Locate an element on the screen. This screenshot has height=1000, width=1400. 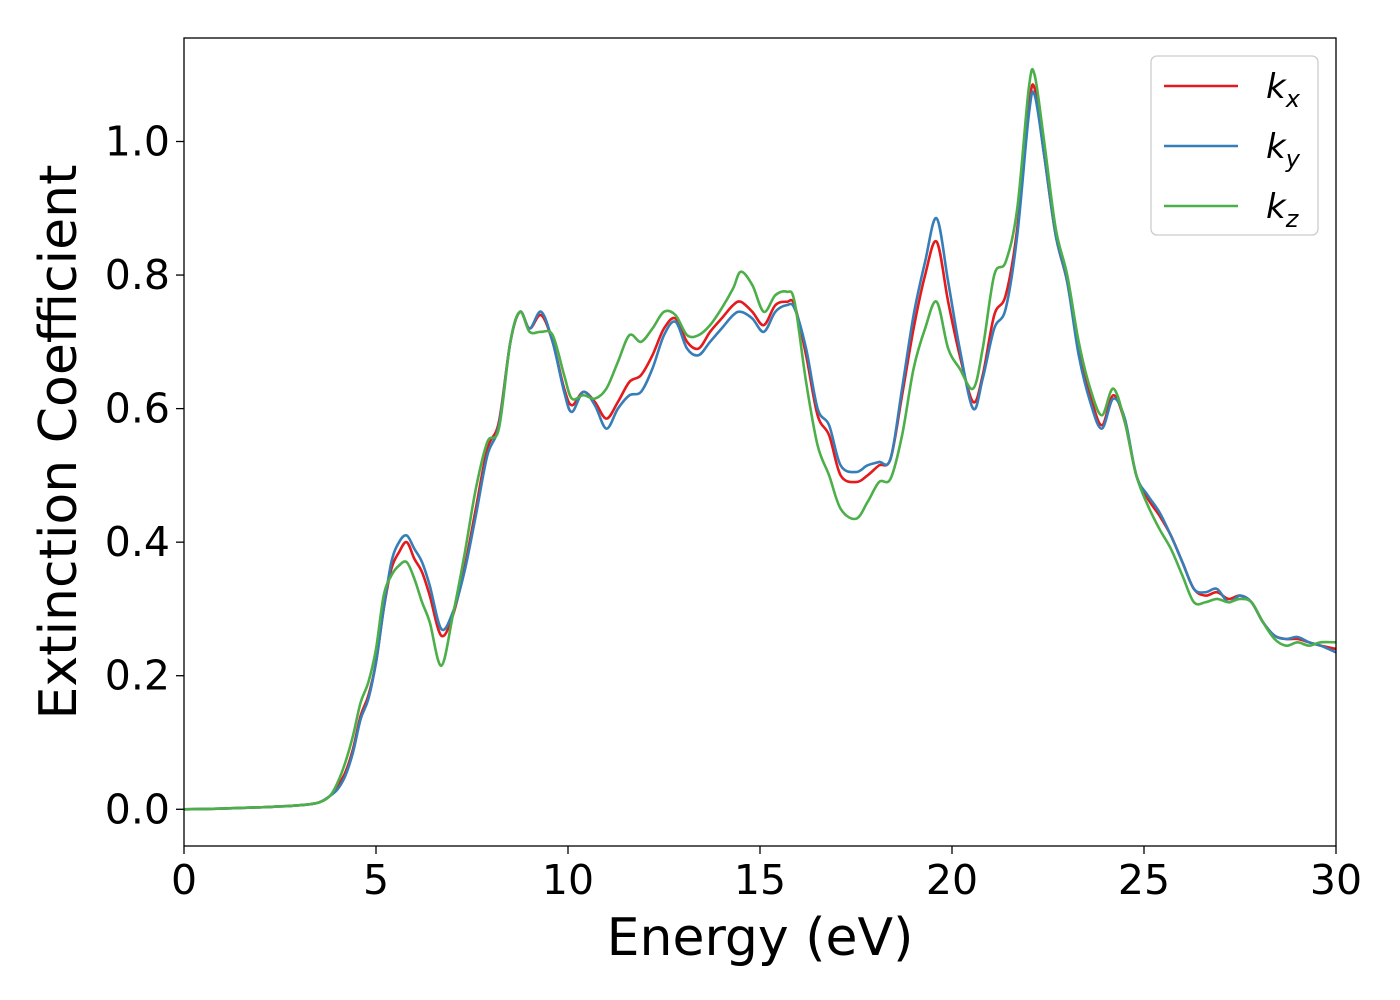
legend: kx ky kz is located at coordinates (1234, 145).